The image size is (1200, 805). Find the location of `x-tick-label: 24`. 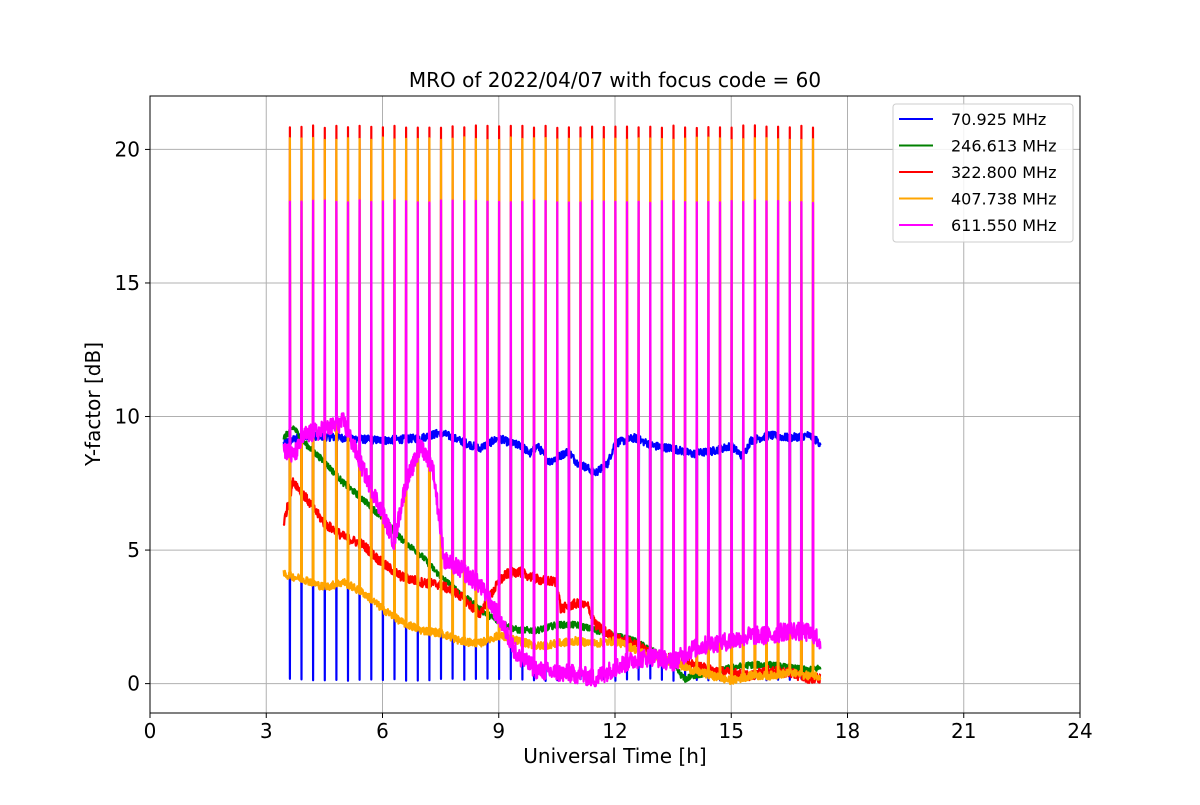

x-tick-label: 24 is located at coordinates (1079, 731).